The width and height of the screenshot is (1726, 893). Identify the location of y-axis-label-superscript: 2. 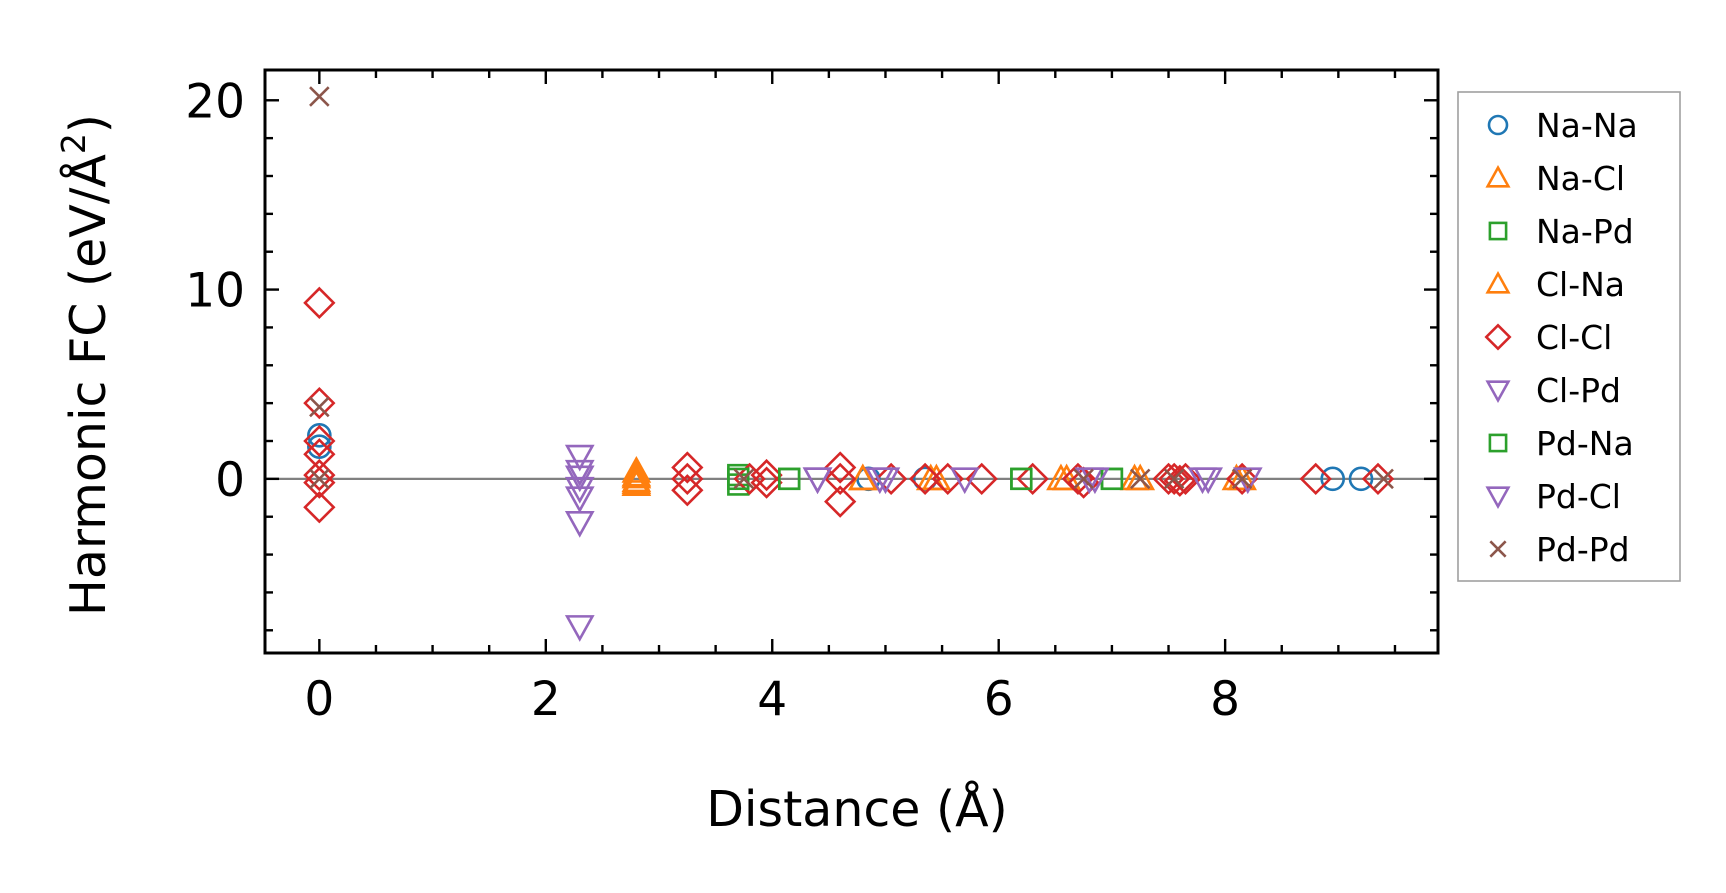
(73, 143).